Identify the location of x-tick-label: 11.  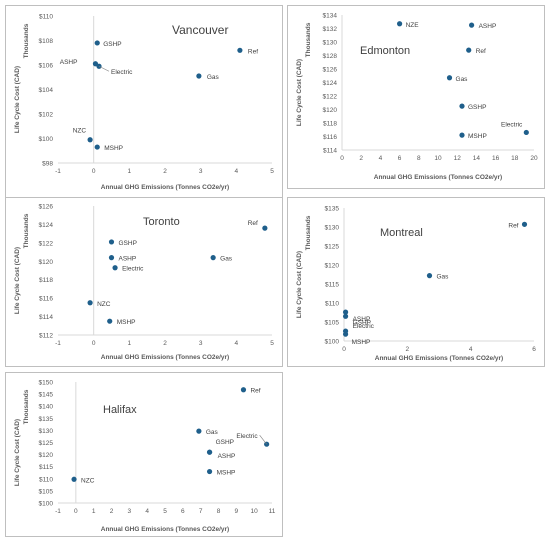
(272, 511).